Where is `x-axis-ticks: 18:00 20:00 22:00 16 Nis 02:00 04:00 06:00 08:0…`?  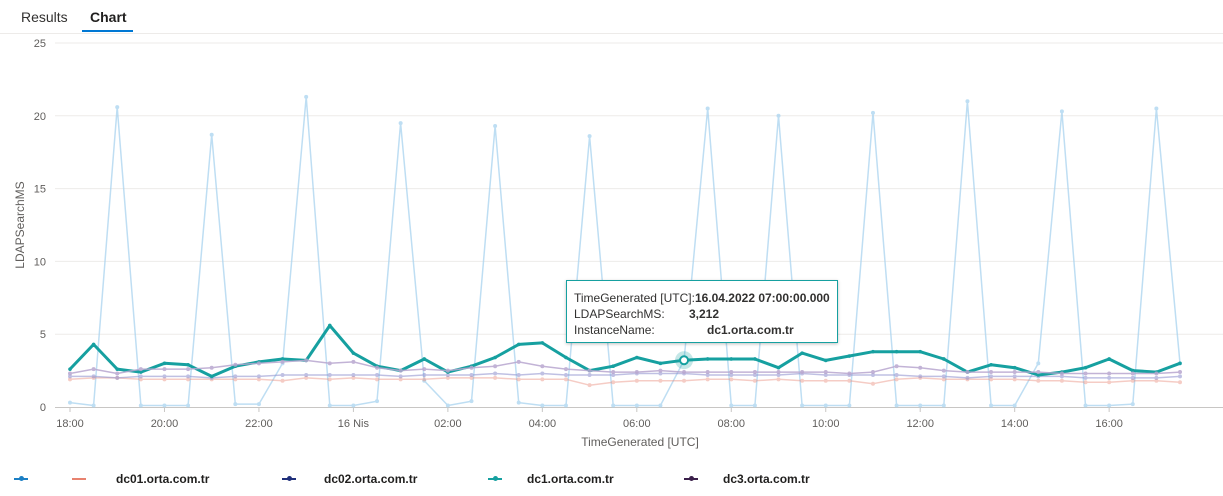 x-axis-ticks: 18:00 20:00 22:00 16 Nis 02:00 04:00 06:00 08:0… is located at coordinates (589, 418).